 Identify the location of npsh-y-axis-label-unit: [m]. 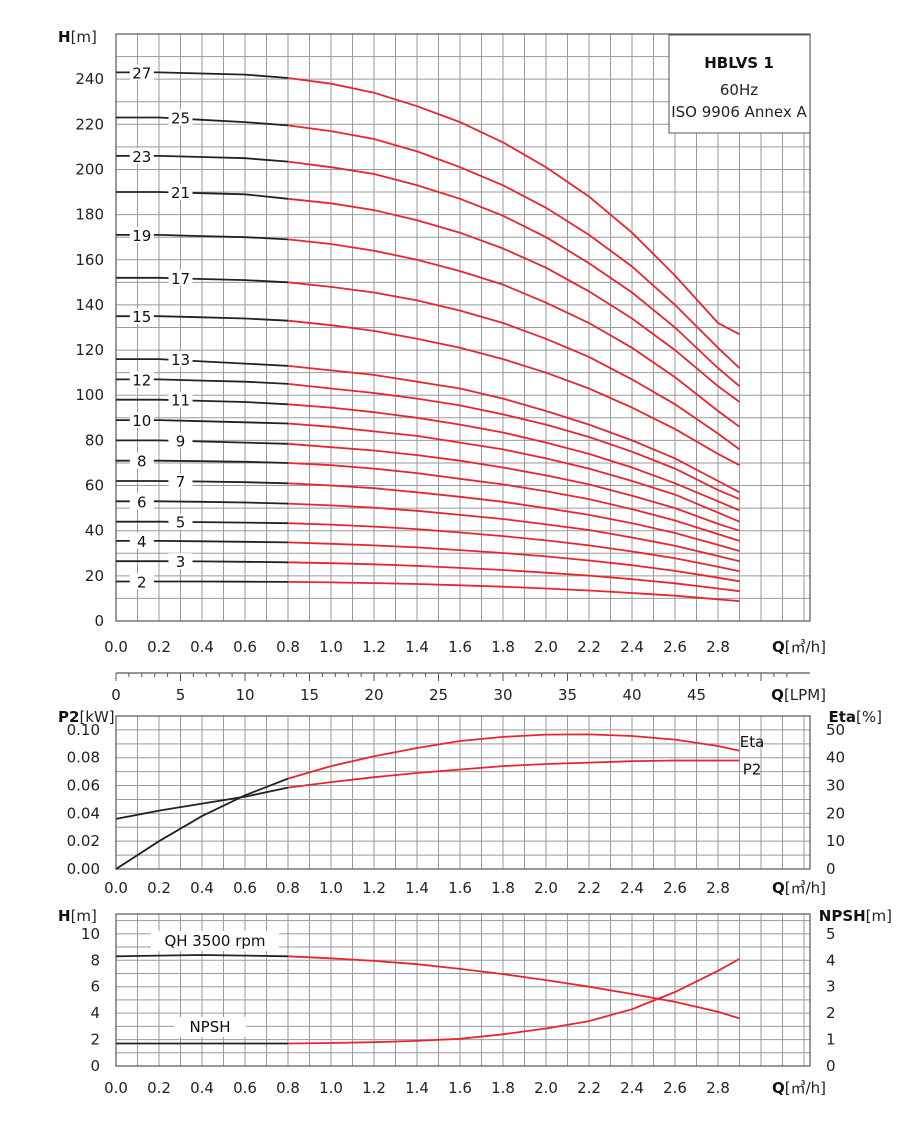
(879, 916).